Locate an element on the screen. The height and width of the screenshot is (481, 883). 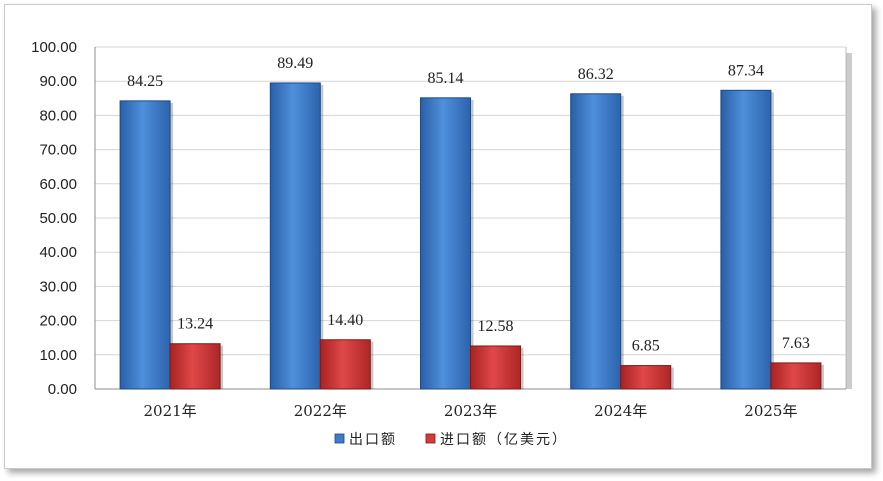
x-tick-label: 2022年 is located at coordinates (320, 411).